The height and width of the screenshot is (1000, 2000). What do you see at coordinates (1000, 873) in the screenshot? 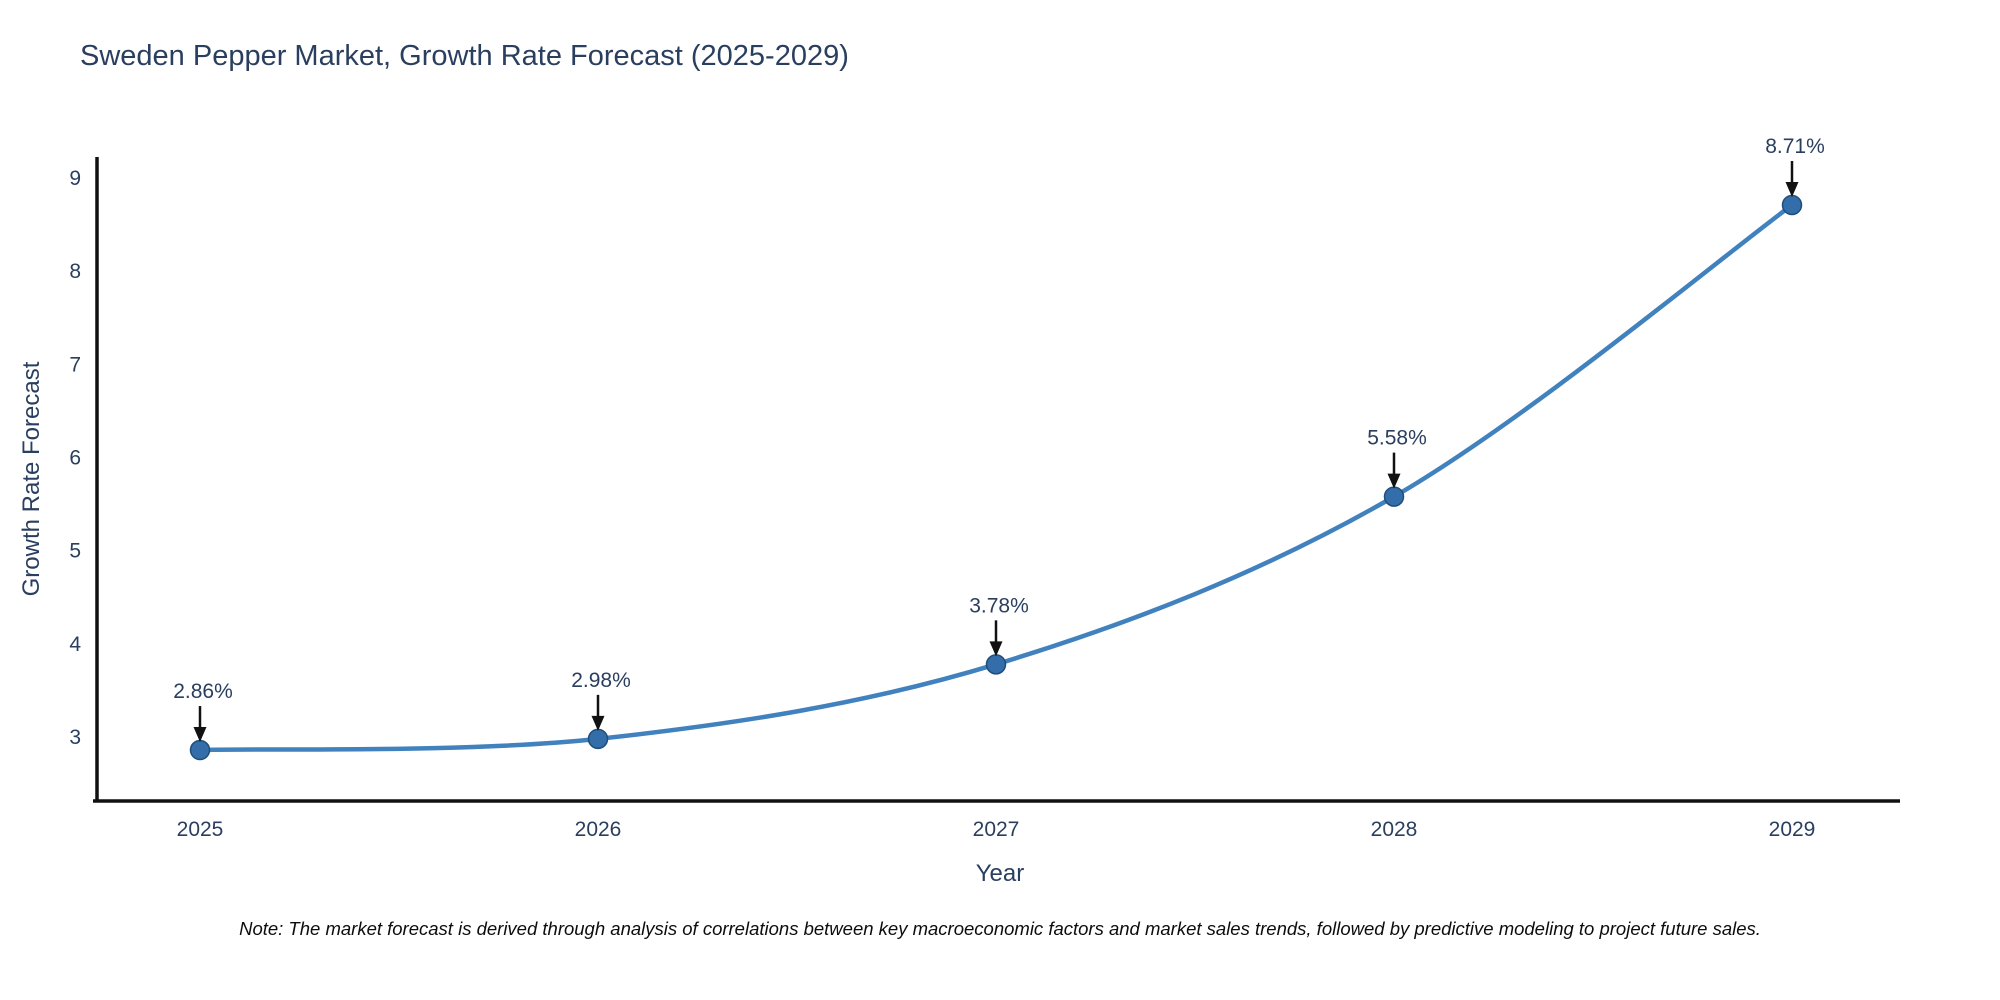
I see `x-axis-title: Year` at bounding box center [1000, 873].